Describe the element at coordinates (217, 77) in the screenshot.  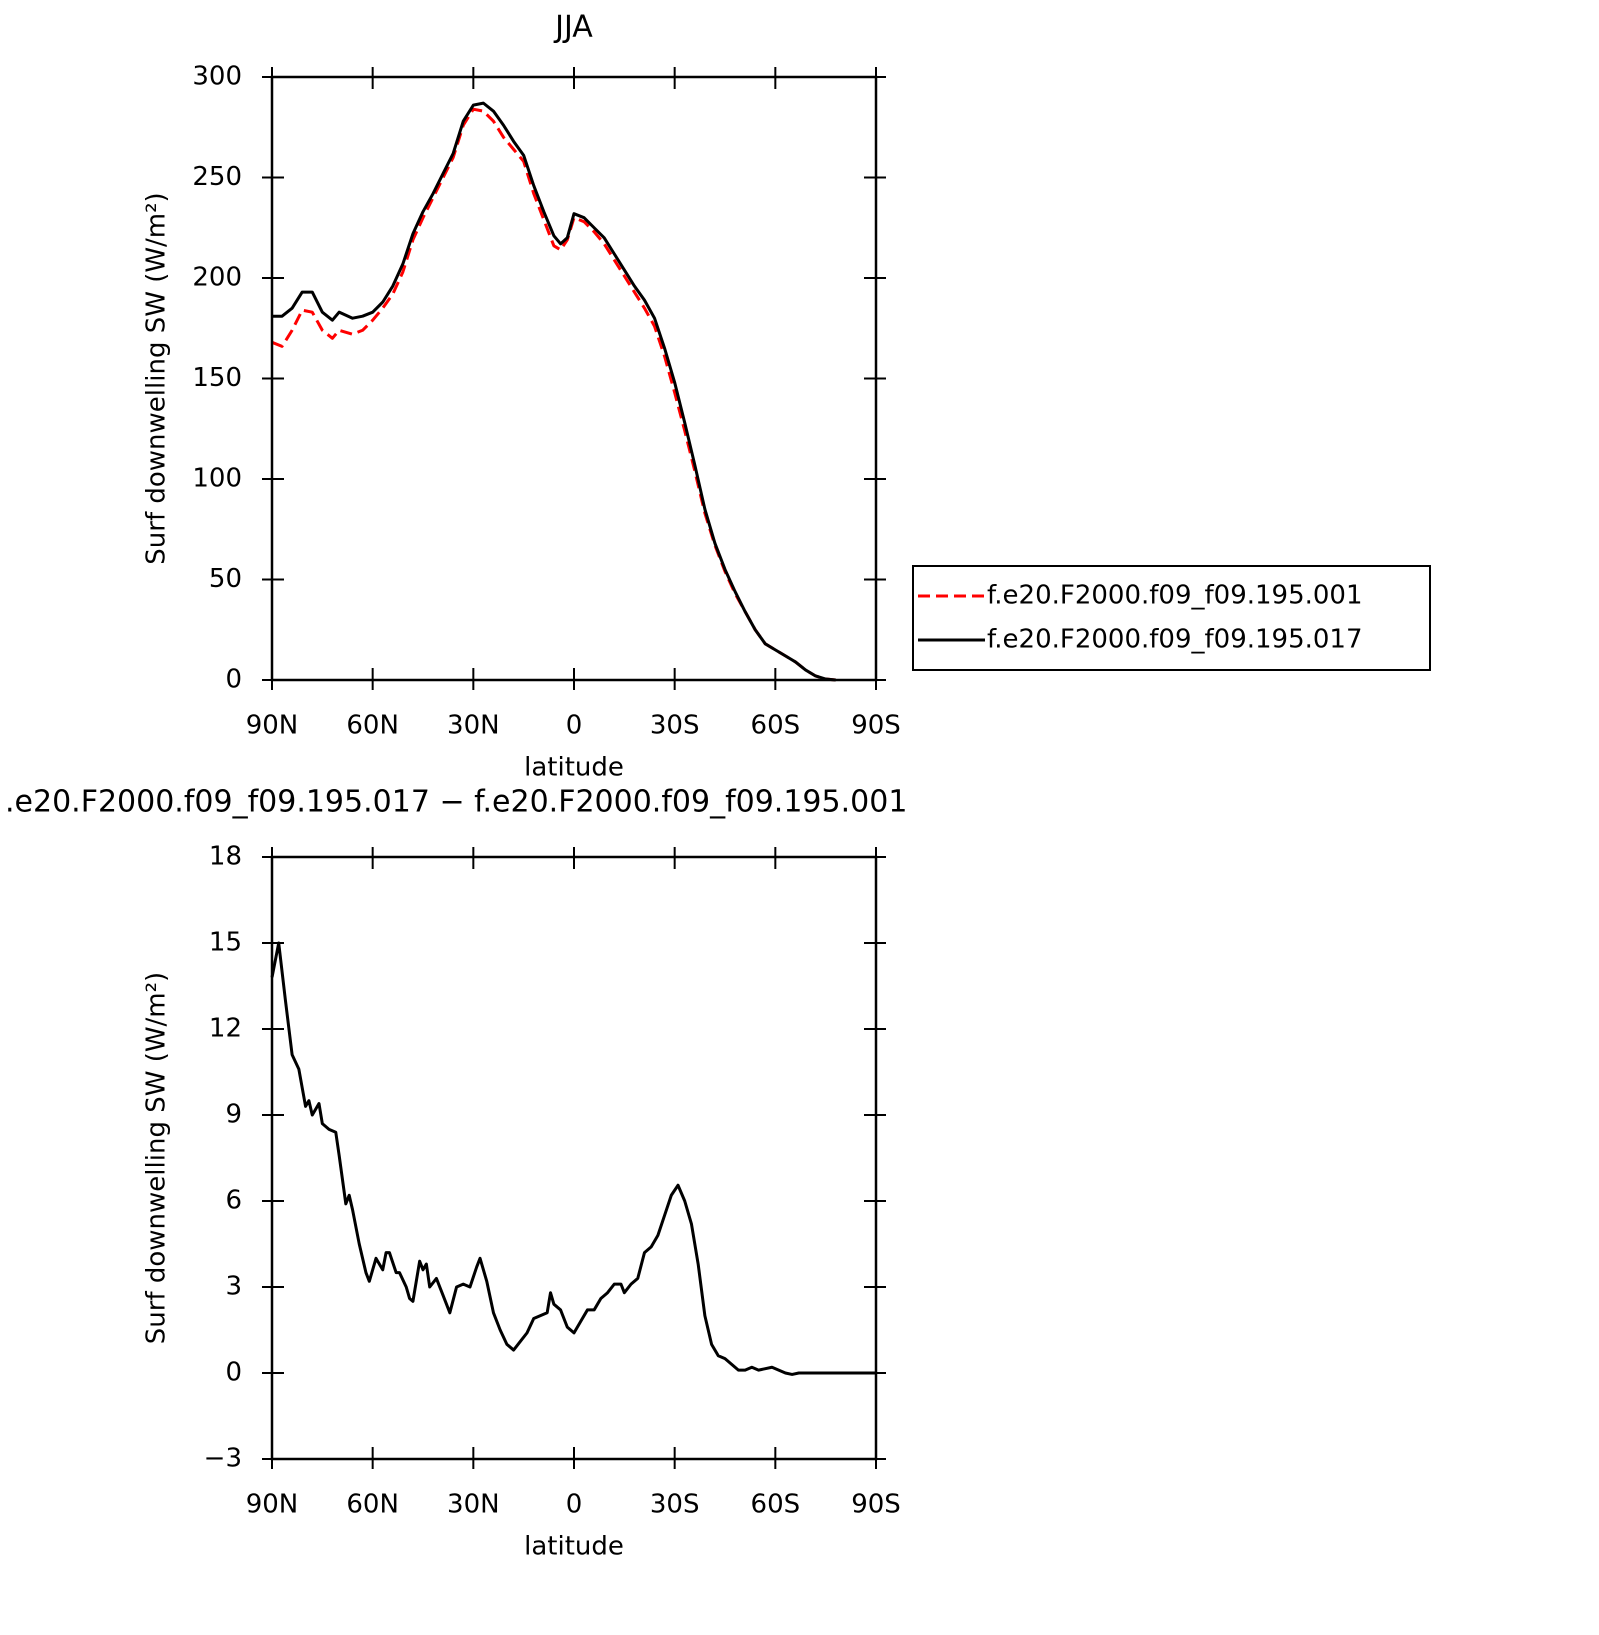
I see `y-tick-label: 300` at that location.